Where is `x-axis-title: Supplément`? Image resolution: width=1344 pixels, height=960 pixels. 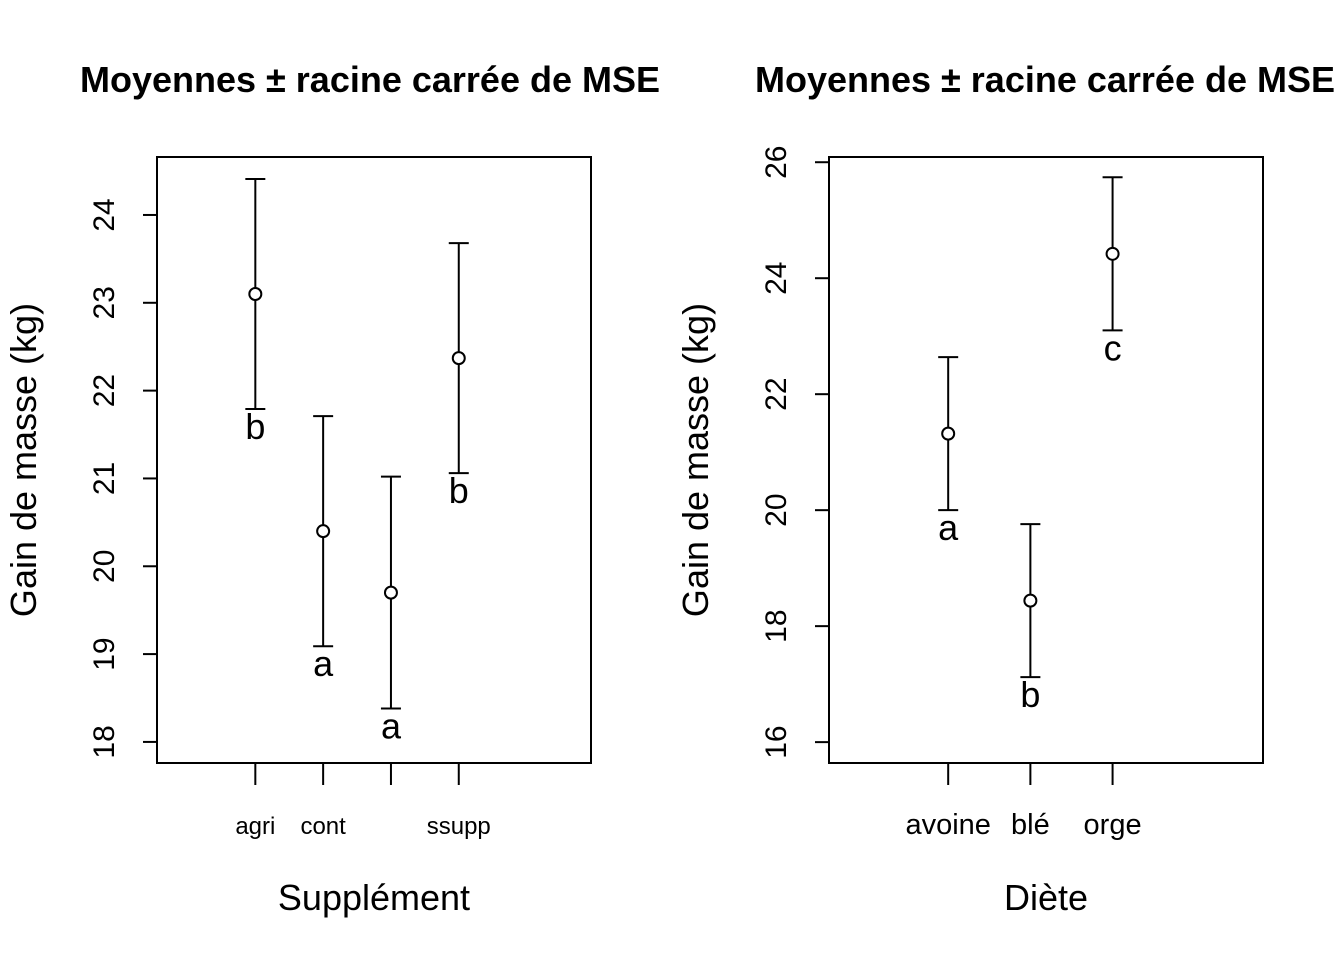
x-axis-title: Supplément is located at coordinates (374, 897).